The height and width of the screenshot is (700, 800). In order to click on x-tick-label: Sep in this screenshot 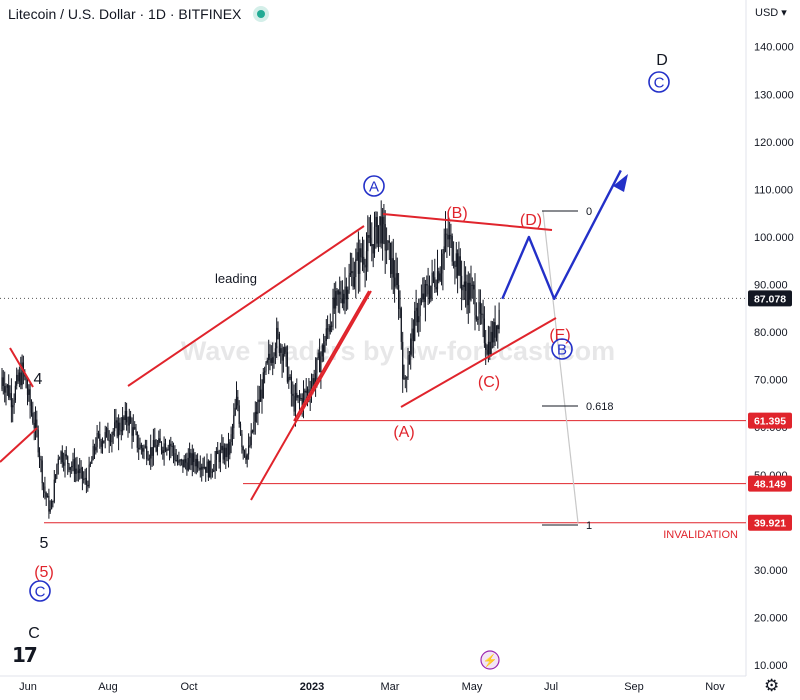, I will do `click(634, 687)`.